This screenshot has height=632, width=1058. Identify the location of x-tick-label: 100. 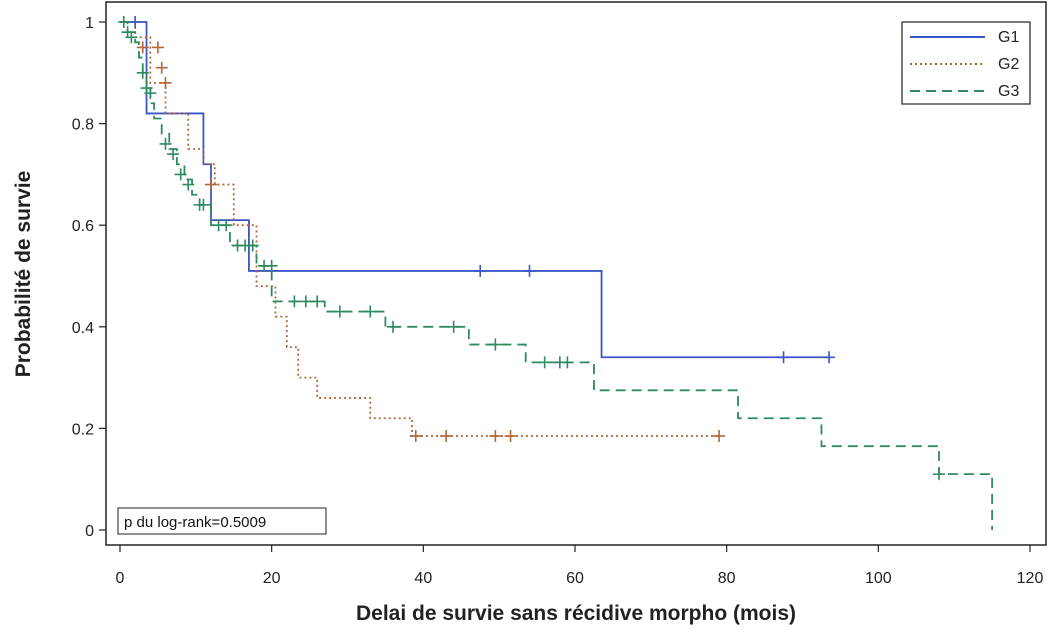
(878, 578).